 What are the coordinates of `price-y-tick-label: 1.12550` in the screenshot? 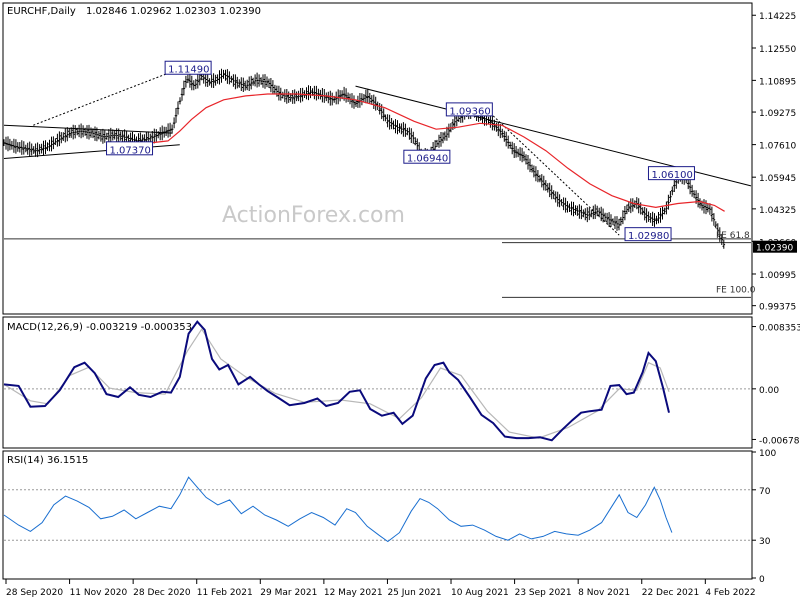 It's located at (777, 50).